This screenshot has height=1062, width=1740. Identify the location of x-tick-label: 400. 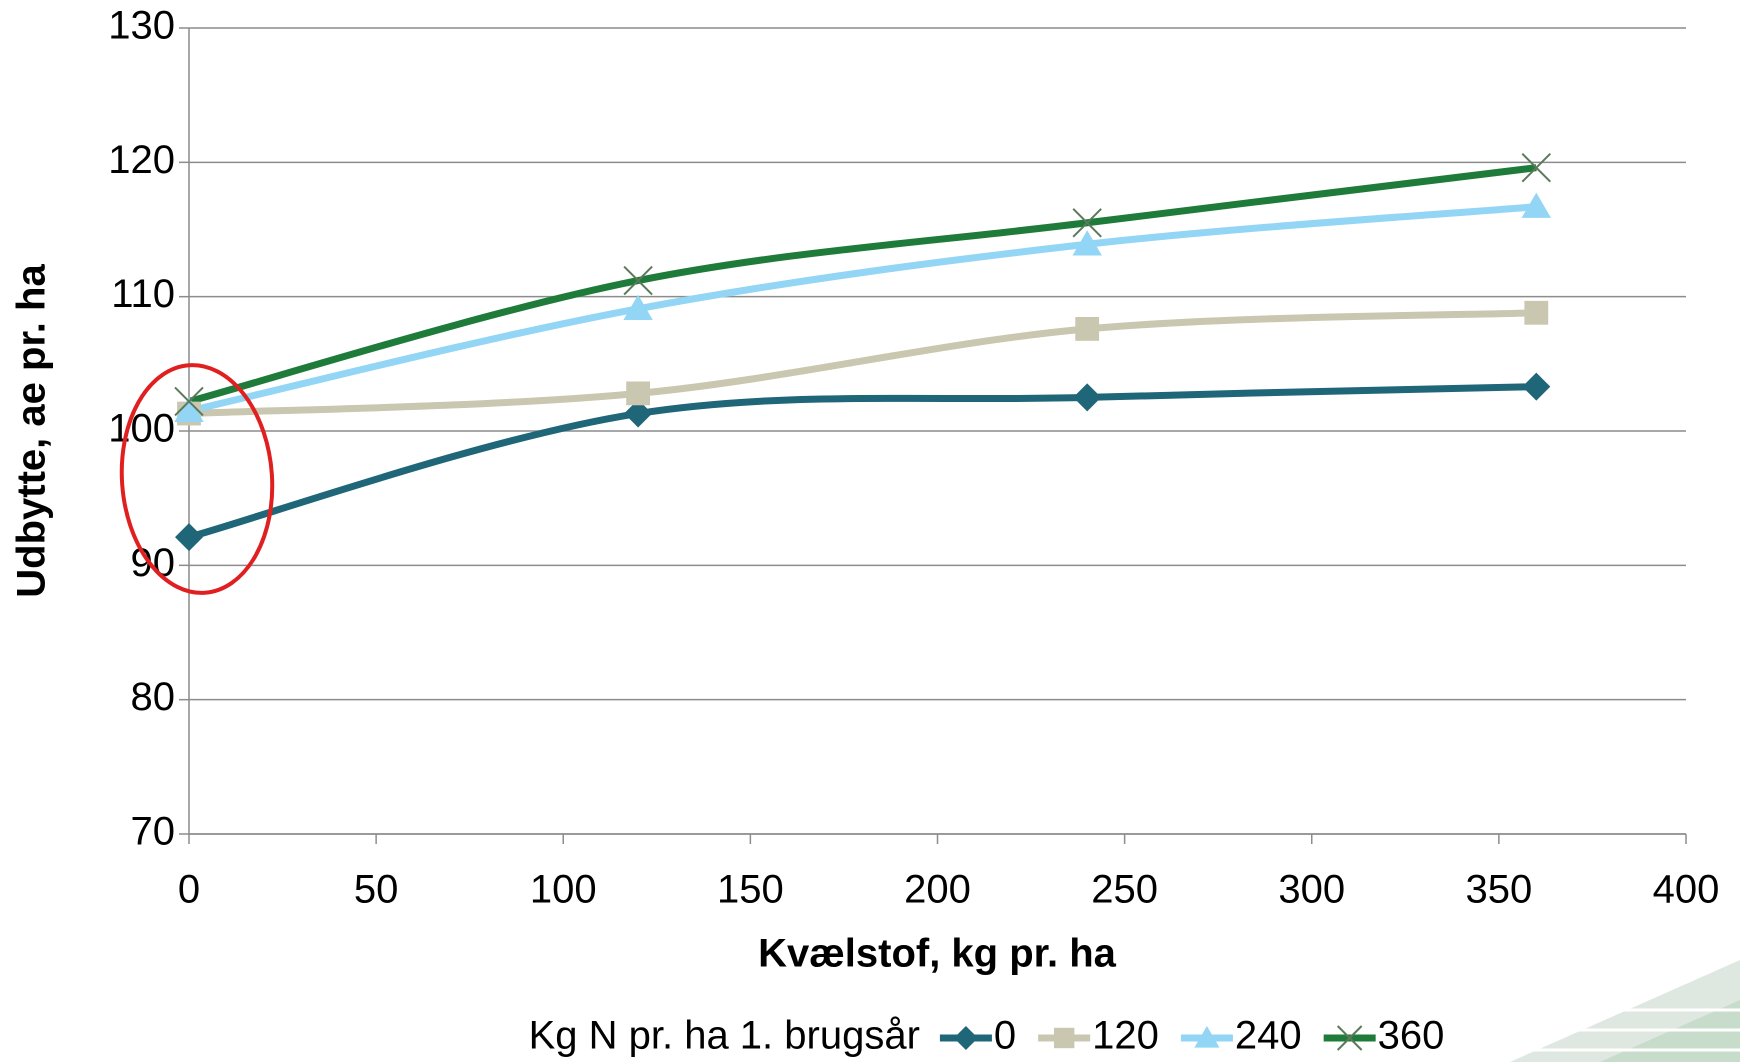
(1686, 890).